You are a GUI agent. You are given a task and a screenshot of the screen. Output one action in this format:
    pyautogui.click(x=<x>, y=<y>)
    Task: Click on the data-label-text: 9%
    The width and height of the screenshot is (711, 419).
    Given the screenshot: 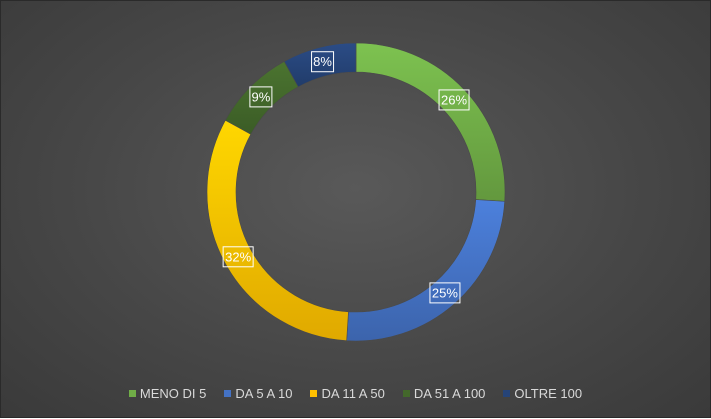 What is the action you would take?
    pyautogui.click(x=260, y=96)
    